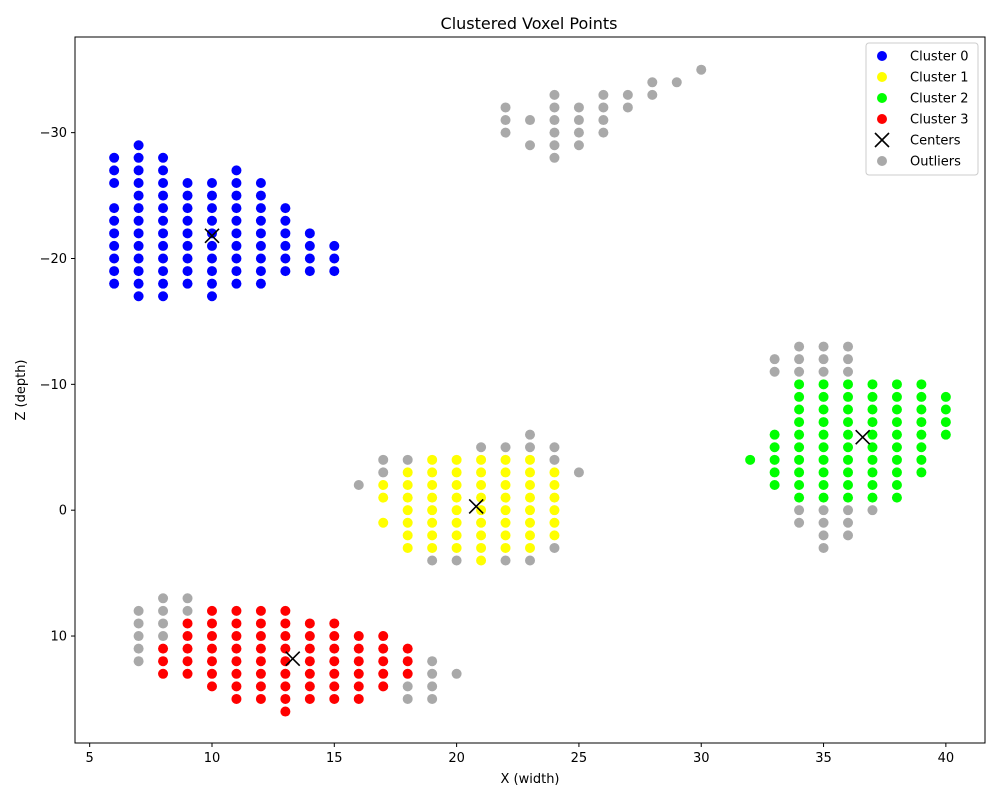 This screenshot has width=1000, height=800. What do you see at coordinates (58, 637) in the screenshot?
I see `y-tick-label: 10` at bounding box center [58, 637].